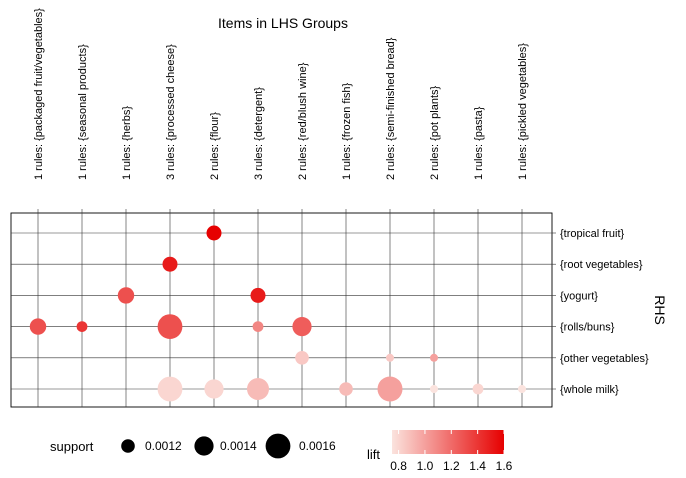 Image resolution: width=686 pixels, height=478 pixels. What do you see at coordinates (592, 234) in the screenshot?
I see `row-label: {tropical fruit}` at bounding box center [592, 234].